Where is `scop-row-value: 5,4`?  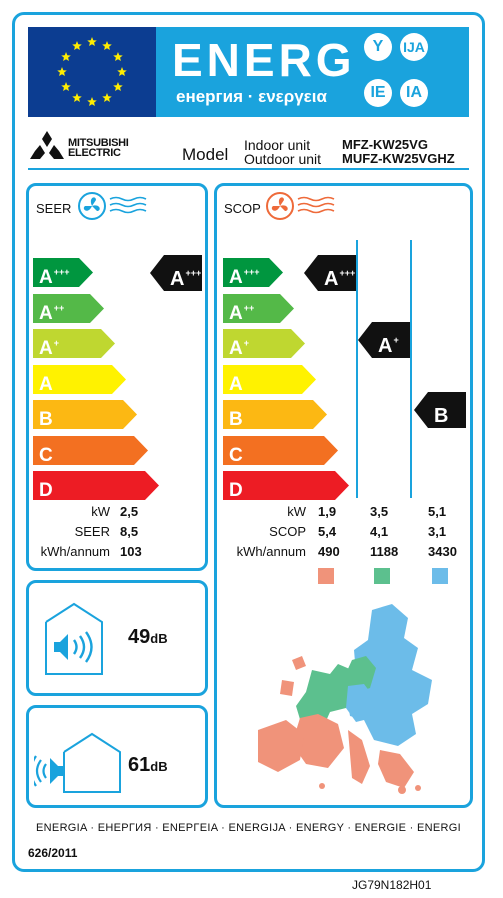 scop-row-value: 5,4 is located at coordinates (327, 531).